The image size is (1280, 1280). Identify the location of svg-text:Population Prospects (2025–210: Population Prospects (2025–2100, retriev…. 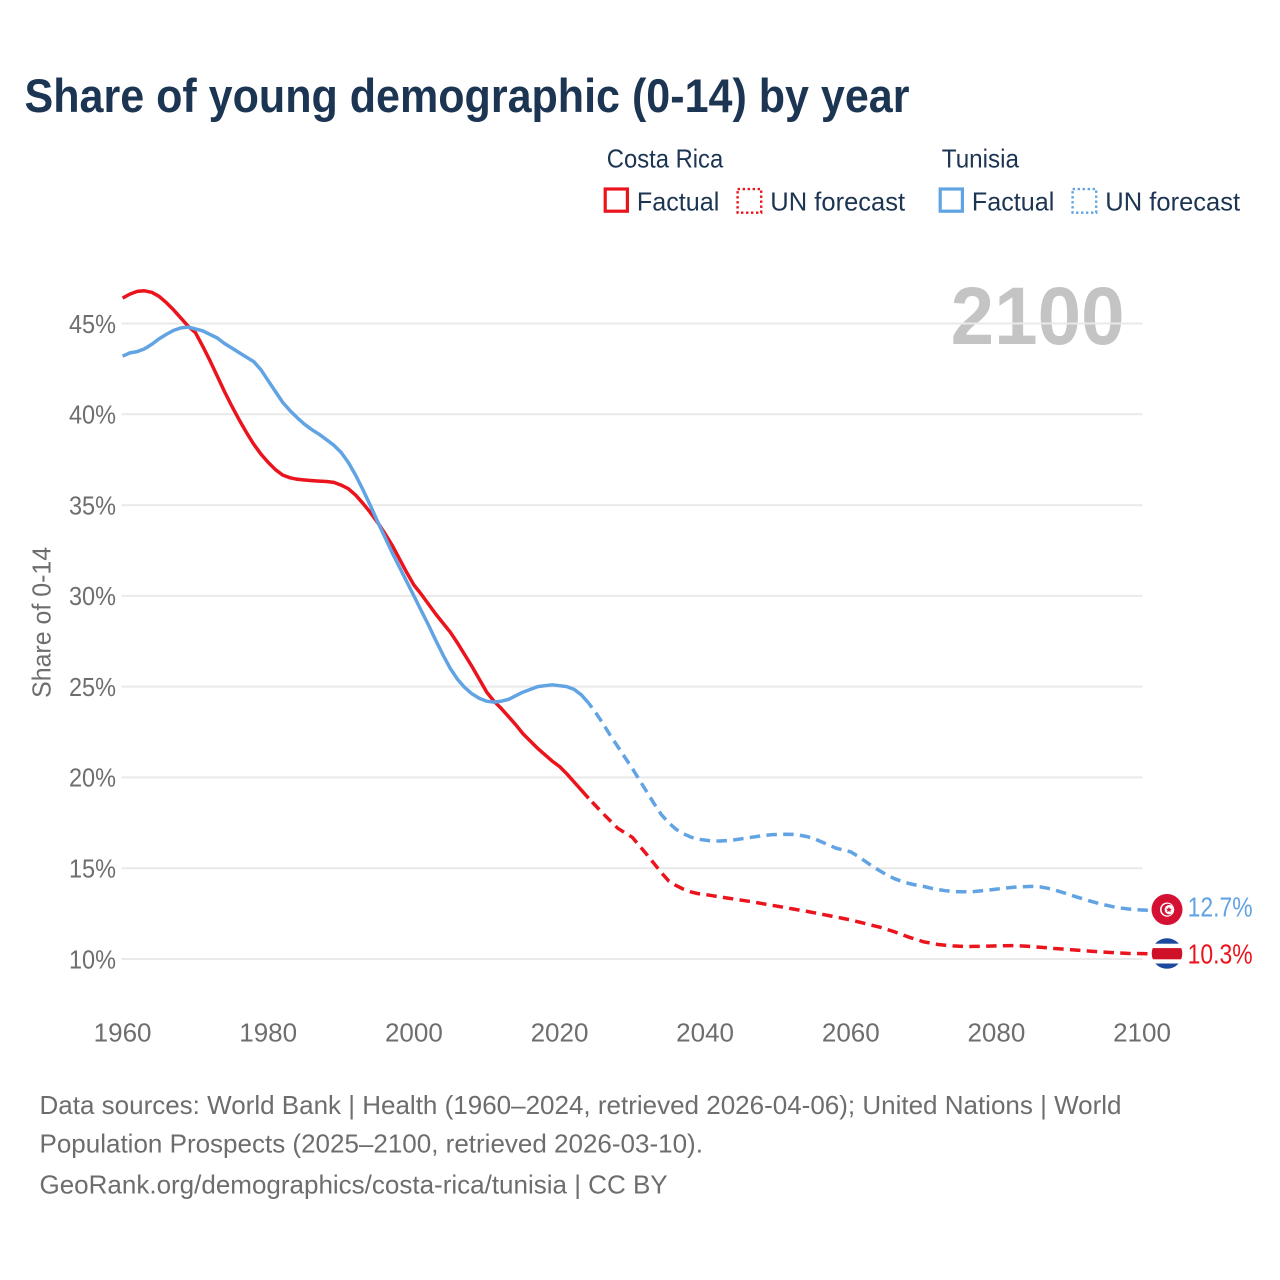
(371, 1144).